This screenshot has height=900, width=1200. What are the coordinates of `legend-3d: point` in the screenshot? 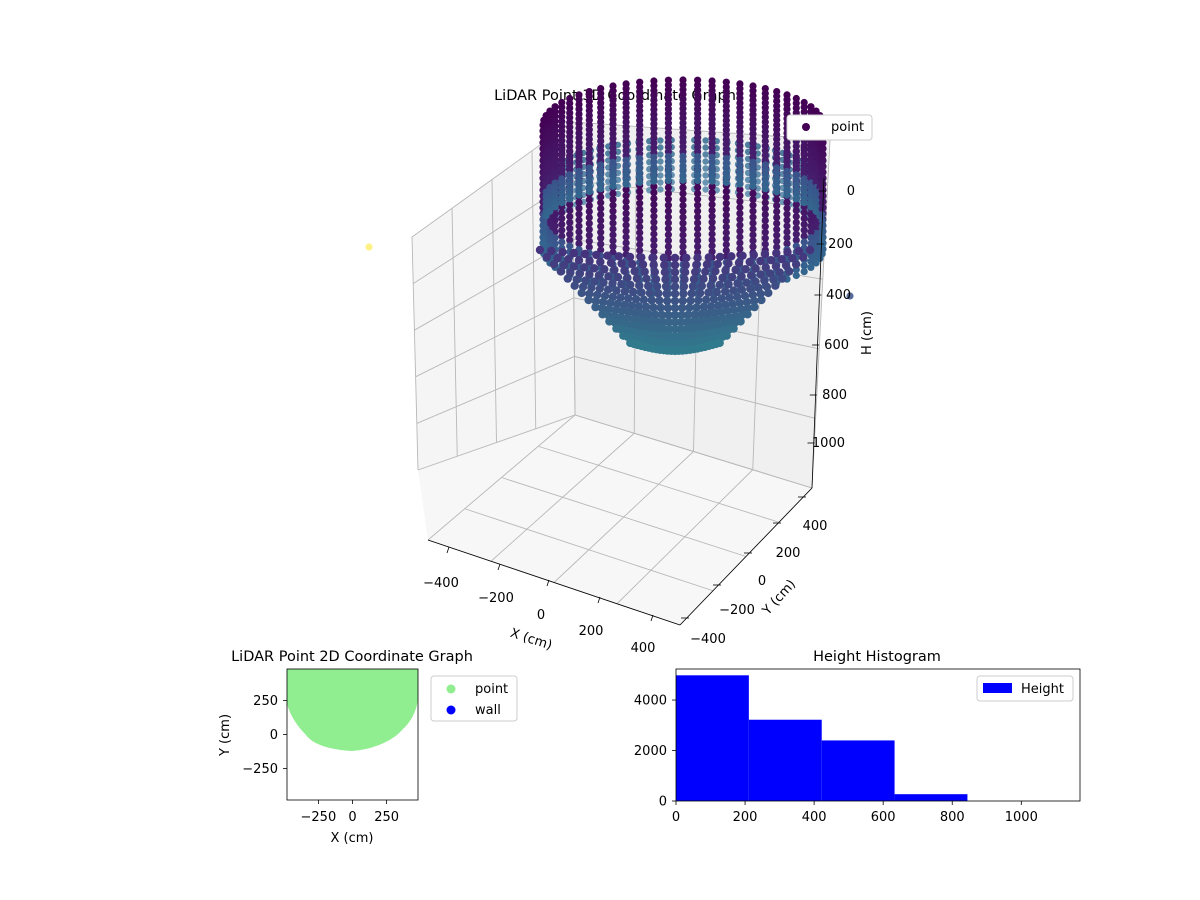 It's located at (829, 127).